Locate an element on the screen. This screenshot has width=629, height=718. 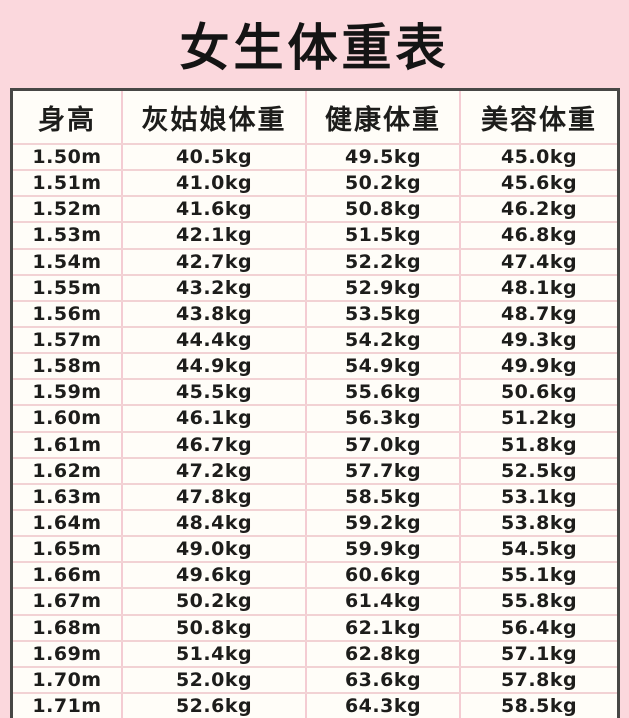
cell-healthy-weight: 63.6kg is located at coordinates (382, 679).